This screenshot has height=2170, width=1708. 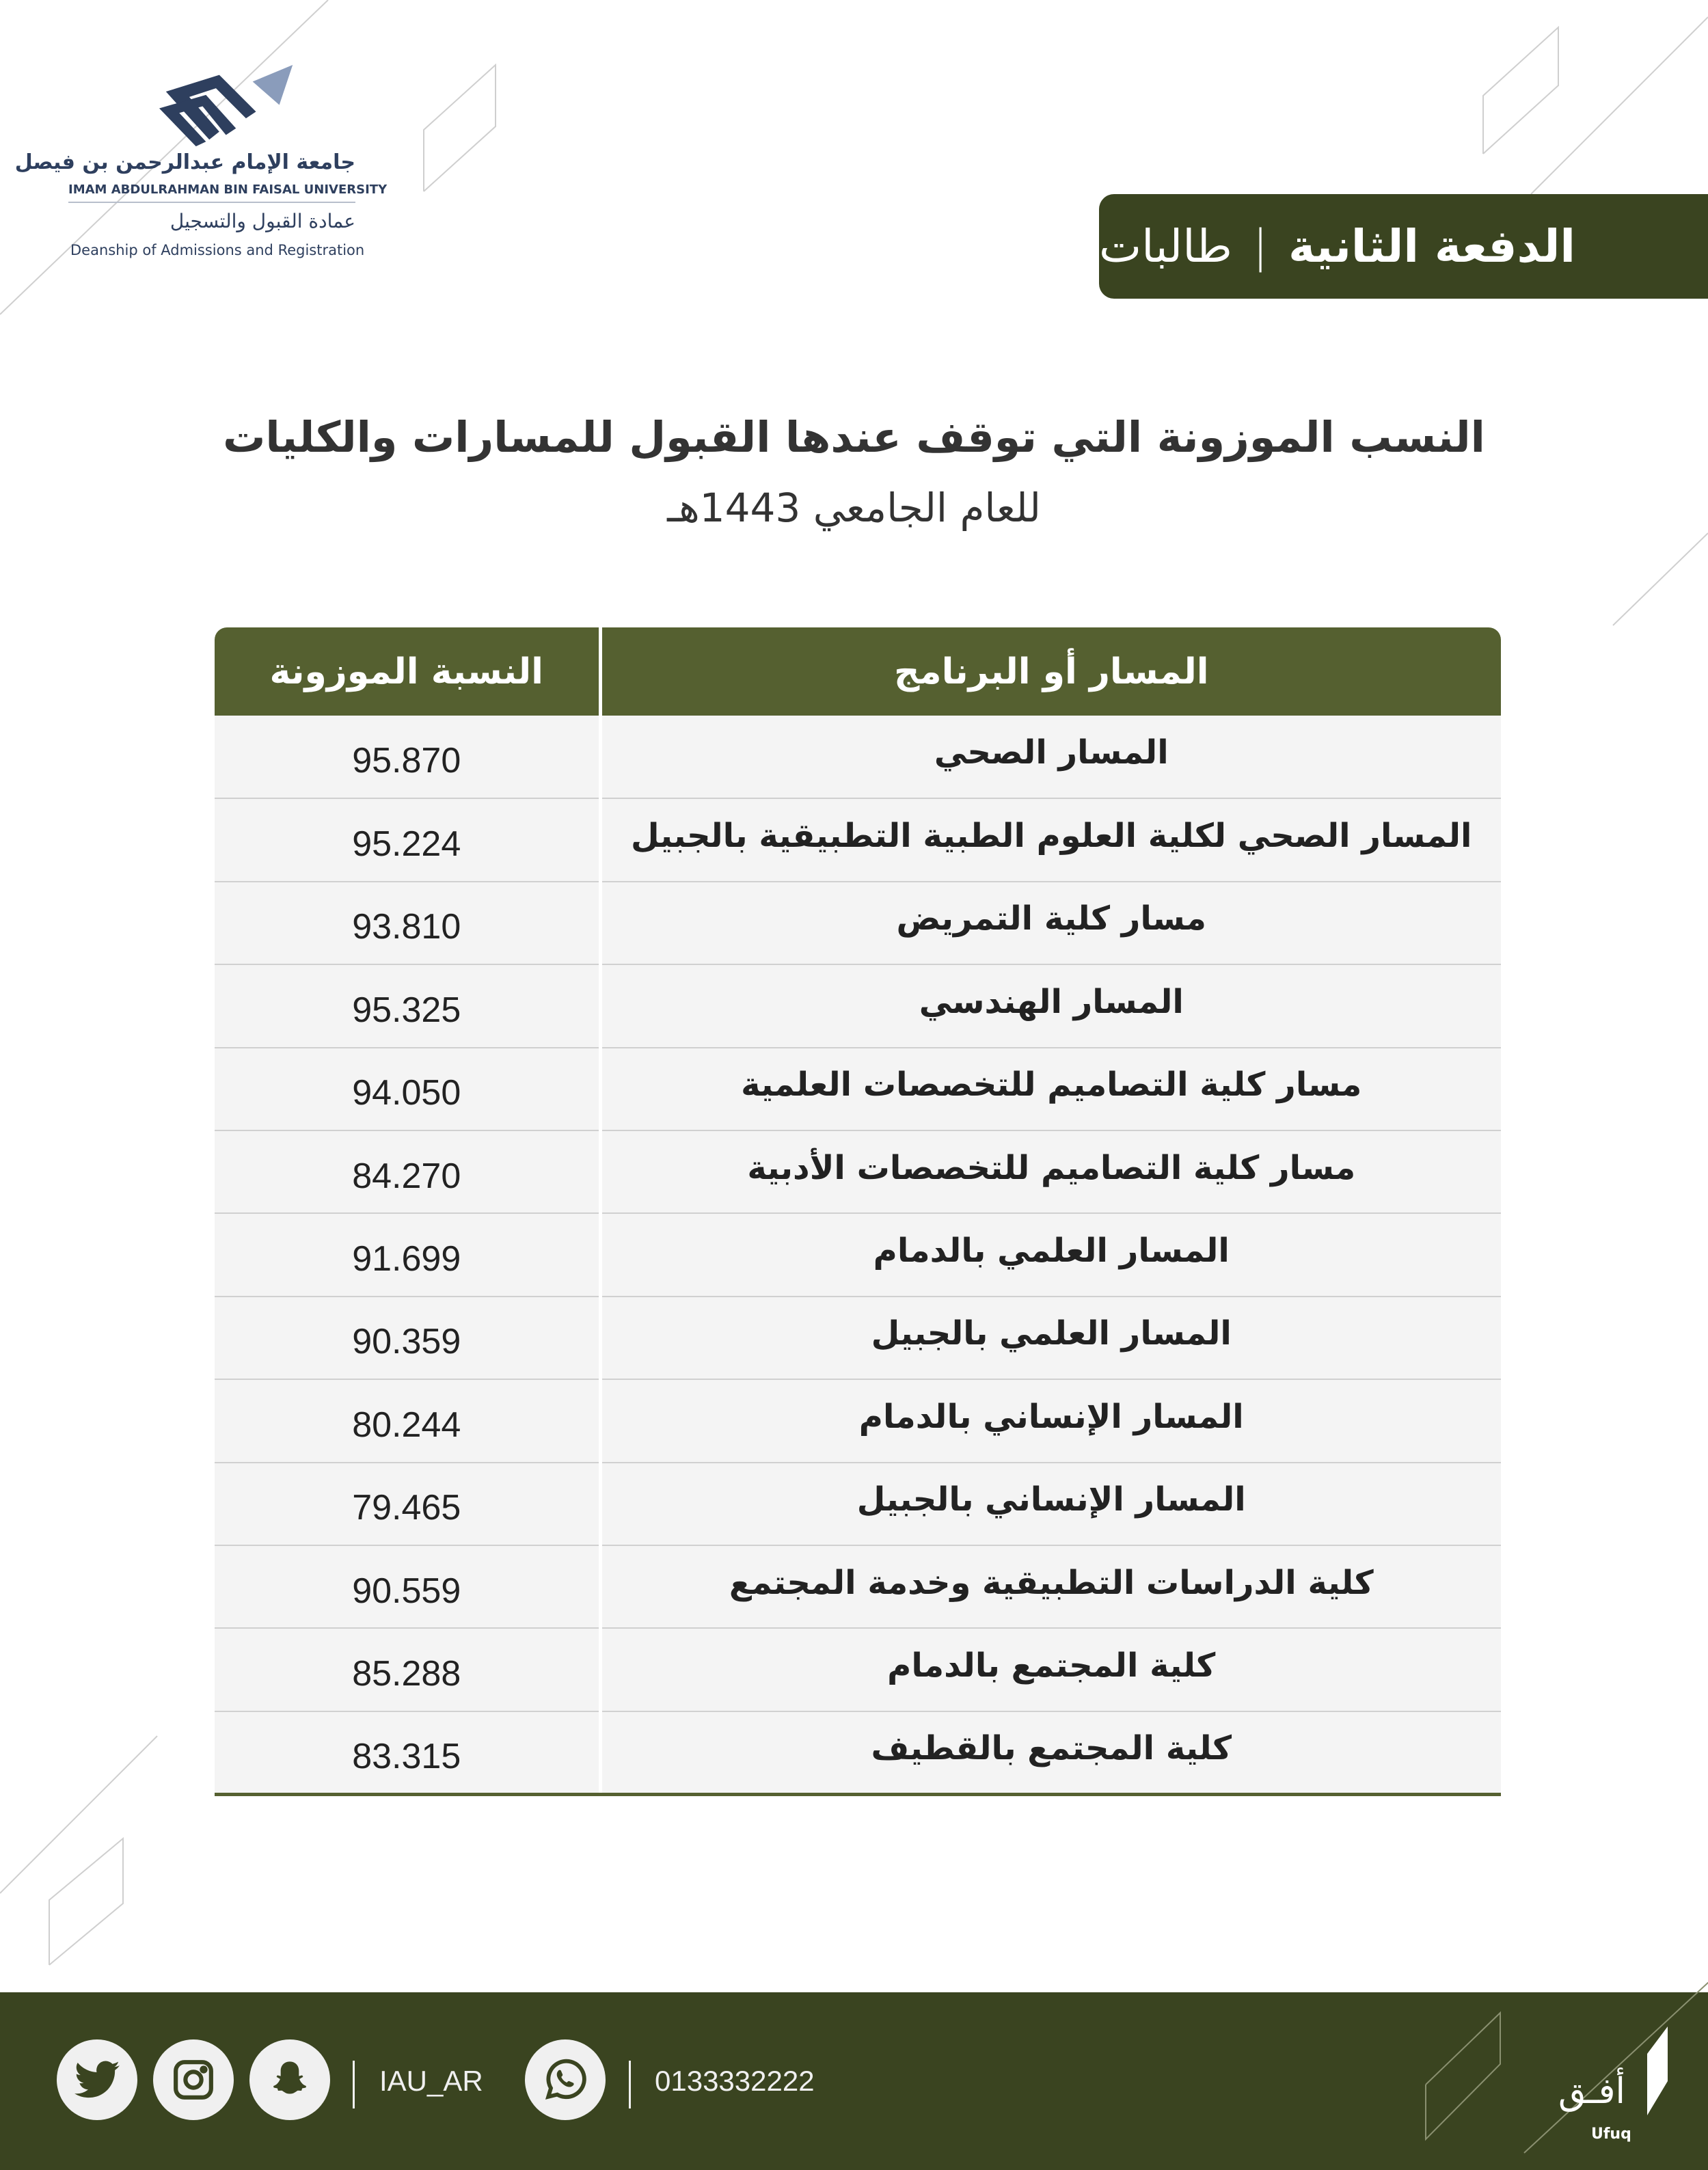 What do you see at coordinates (407, 1421) in the screenshot?
I see `weighted-score: 80.244` at bounding box center [407, 1421].